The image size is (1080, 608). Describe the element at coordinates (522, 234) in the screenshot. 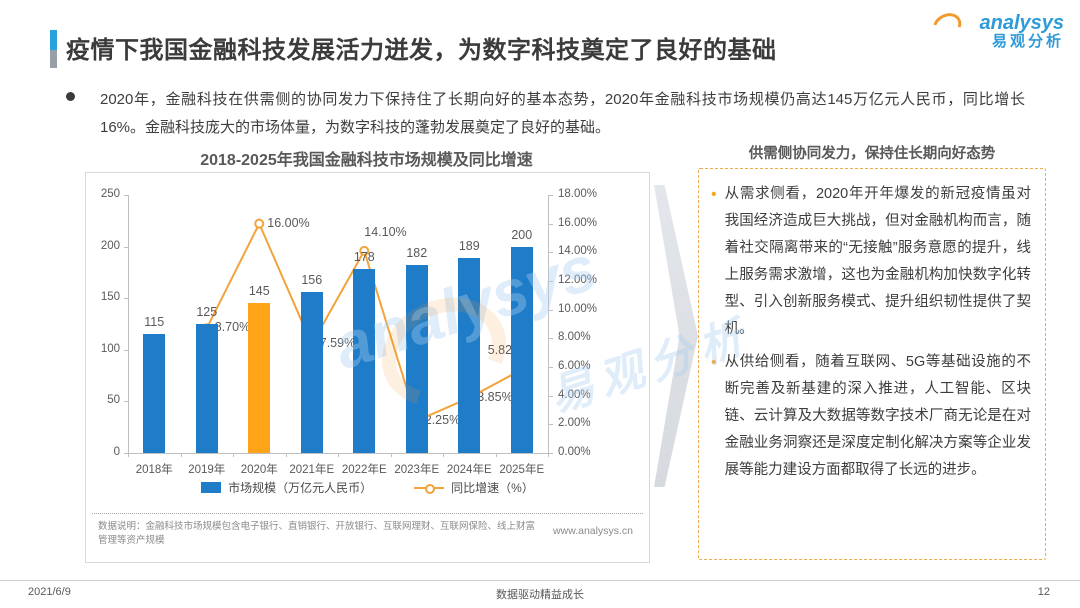

I see `bar-value-label: 200` at that location.